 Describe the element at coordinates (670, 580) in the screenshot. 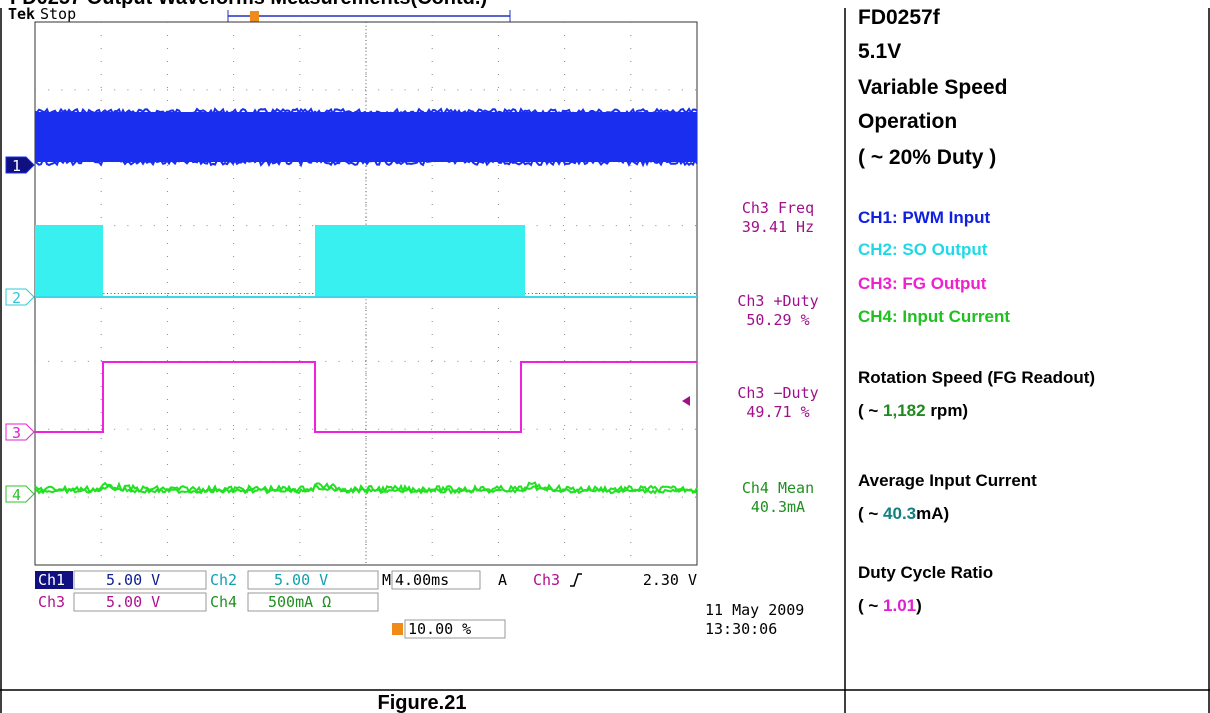

I see `trigger-level: 2.30 V` at that location.